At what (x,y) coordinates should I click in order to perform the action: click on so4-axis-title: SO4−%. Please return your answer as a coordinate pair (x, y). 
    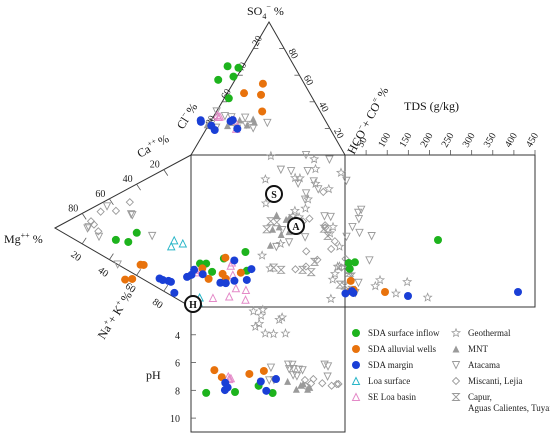
    Looking at the image, I should click on (265, 11).